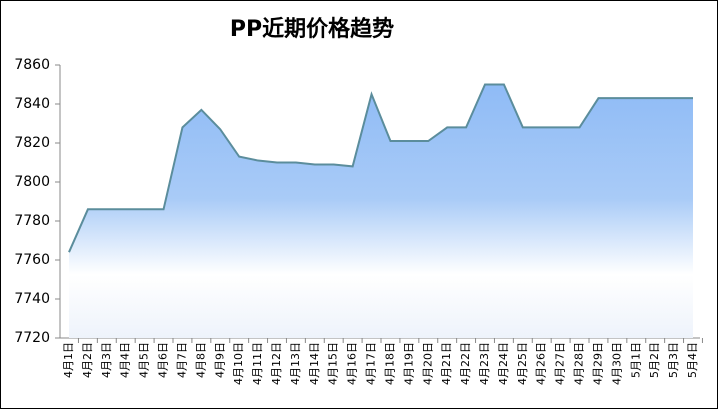  What do you see at coordinates (333, 363) in the screenshot?
I see `x-tick-label: 4月15日` at bounding box center [333, 363].